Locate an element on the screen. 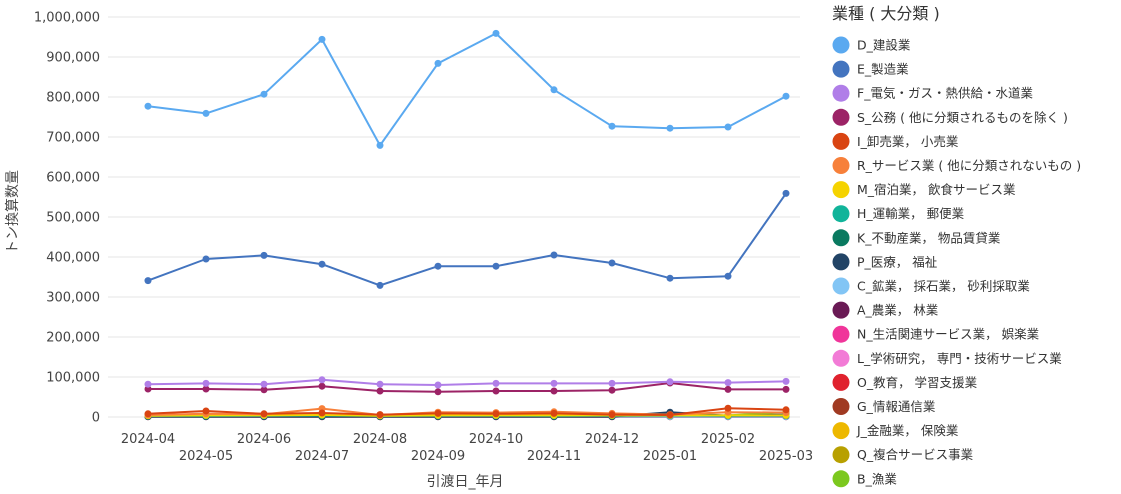 Image resolution: width=1121 pixels, height=494 pixels. legend-label: Q_複合サービス事業 is located at coordinates (915, 454).